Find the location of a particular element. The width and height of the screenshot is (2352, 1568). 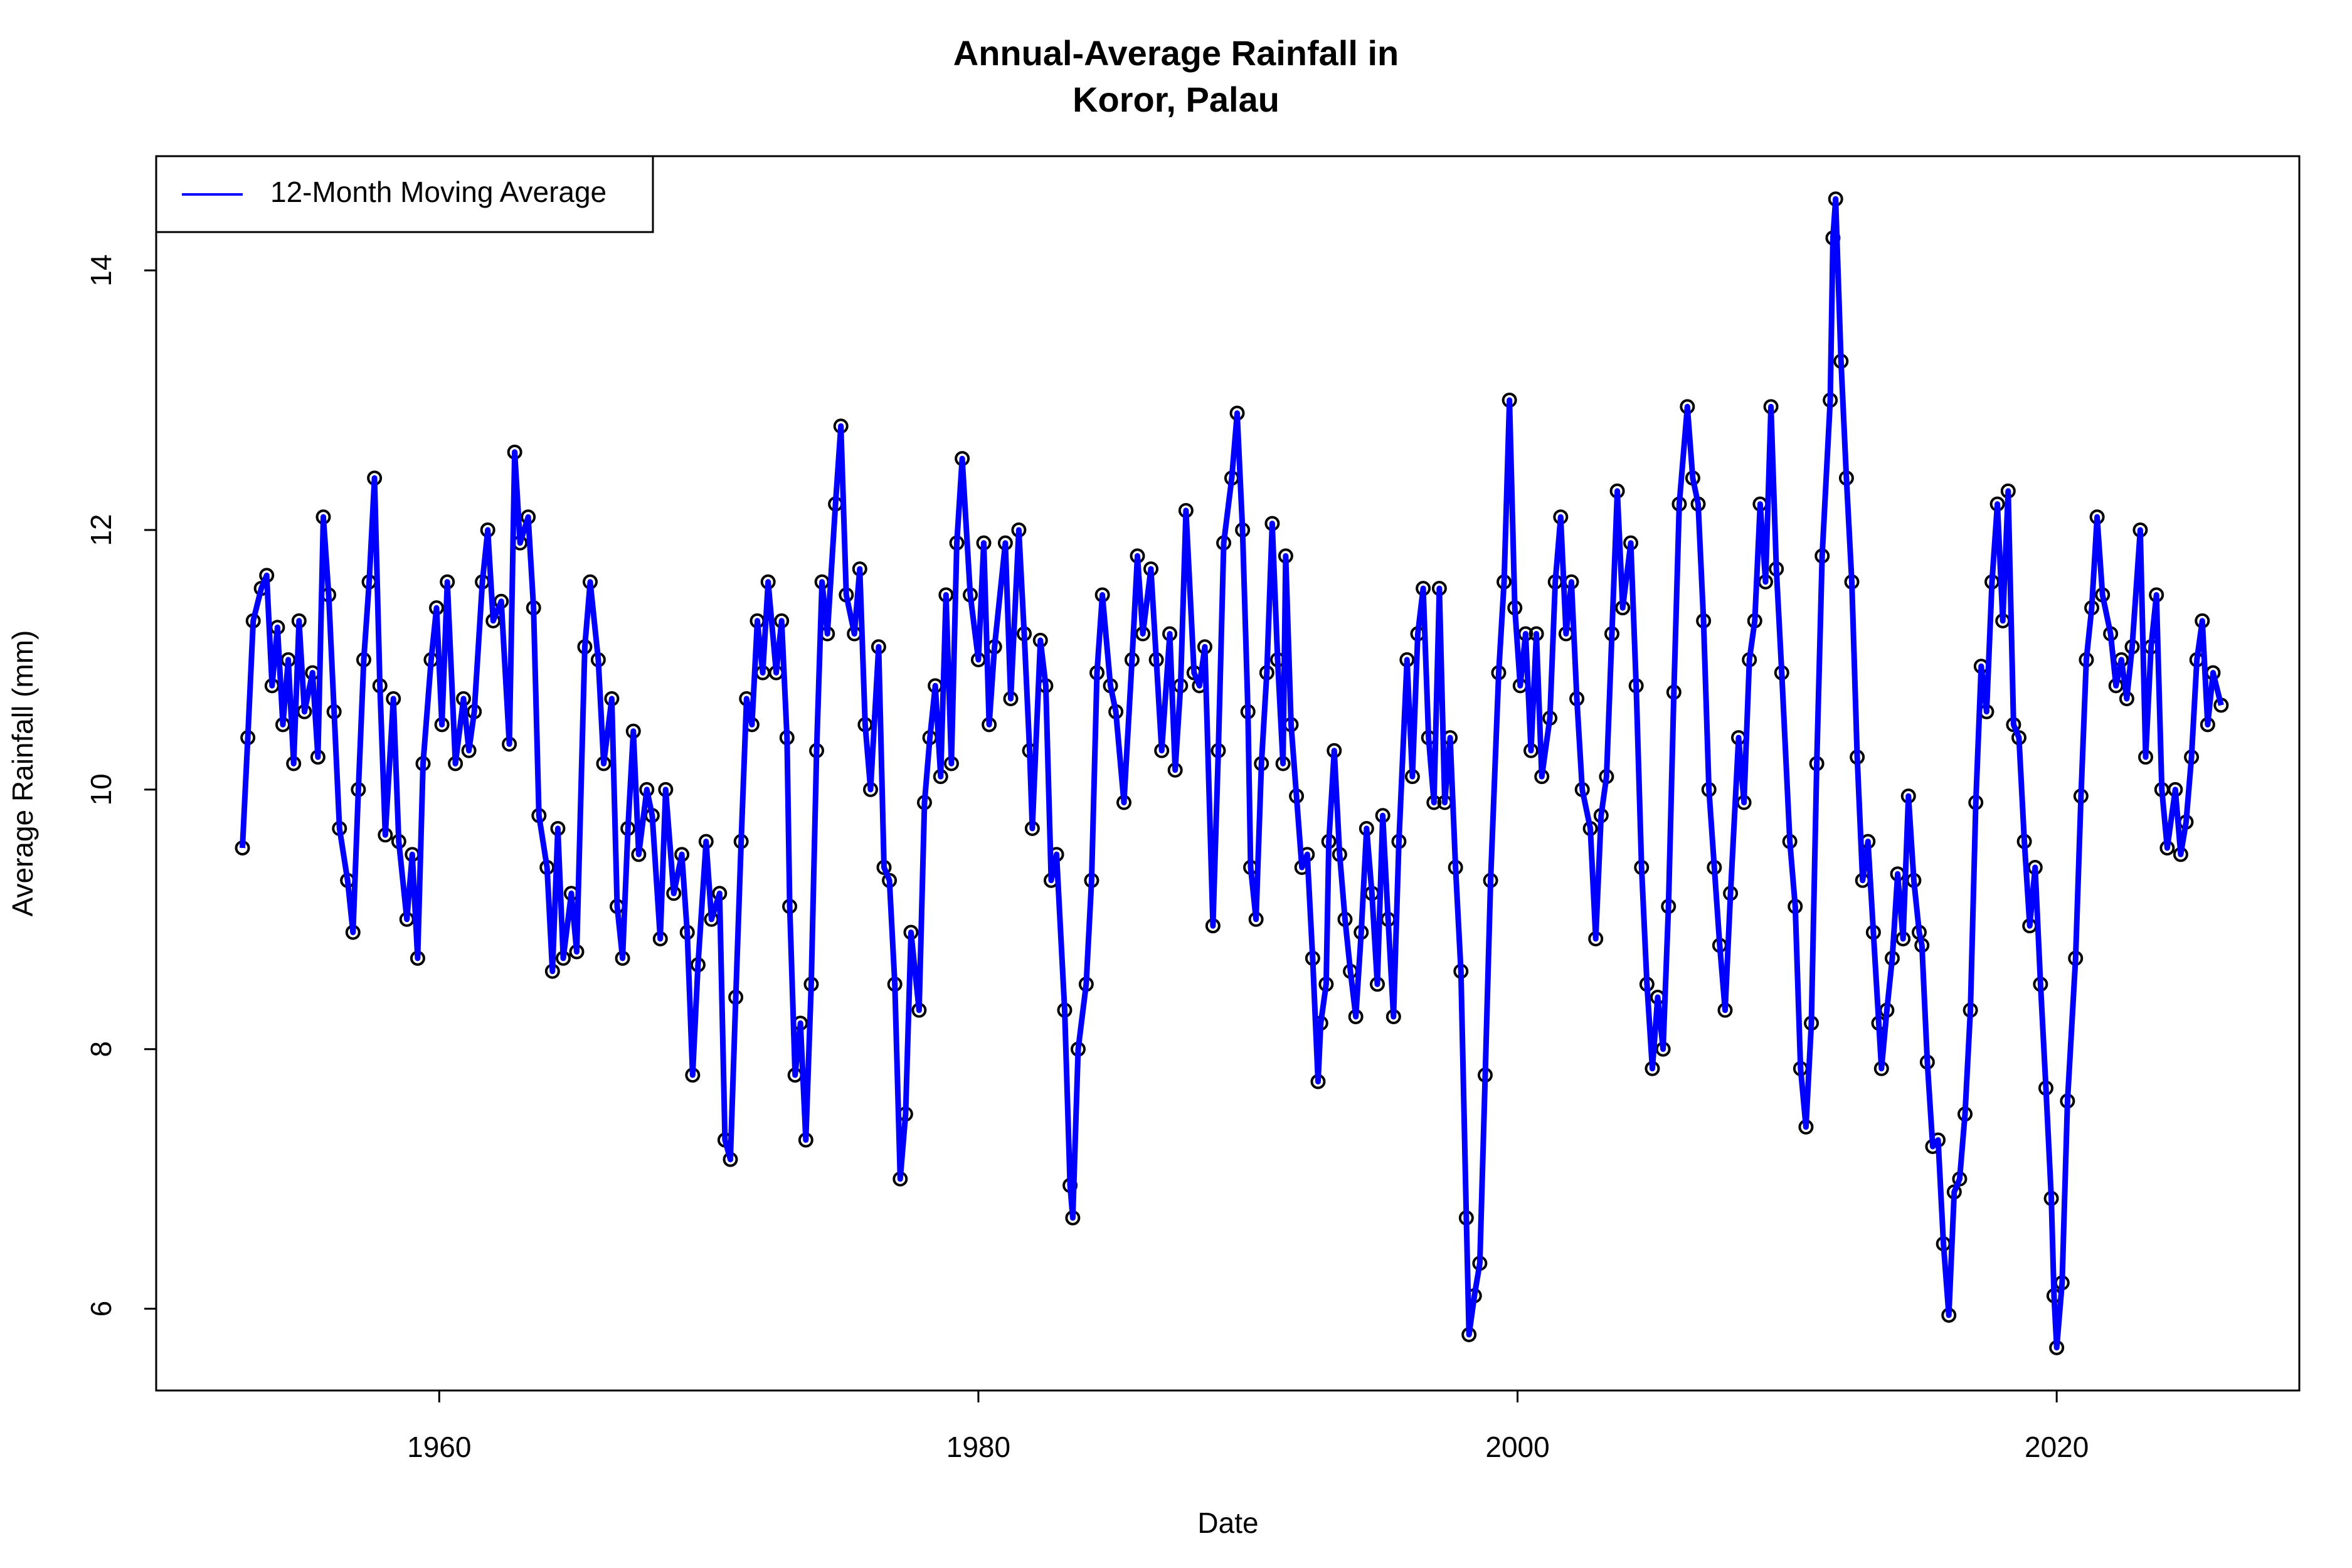

x-tick-label: 2000 is located at coordinates (1517, 1447).